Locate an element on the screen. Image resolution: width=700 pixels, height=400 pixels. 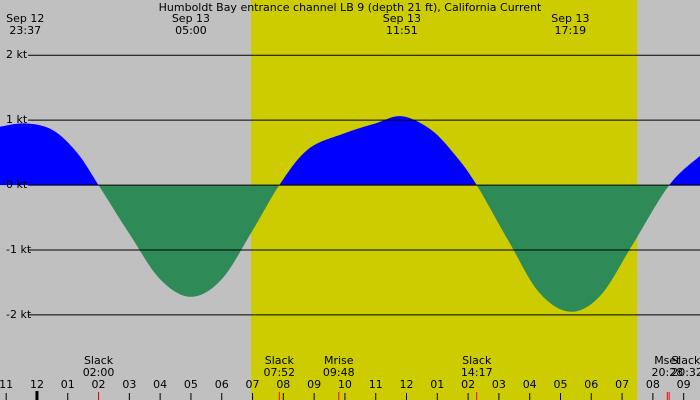
x-tick-label: 10 is located at coordinates (345, 384).